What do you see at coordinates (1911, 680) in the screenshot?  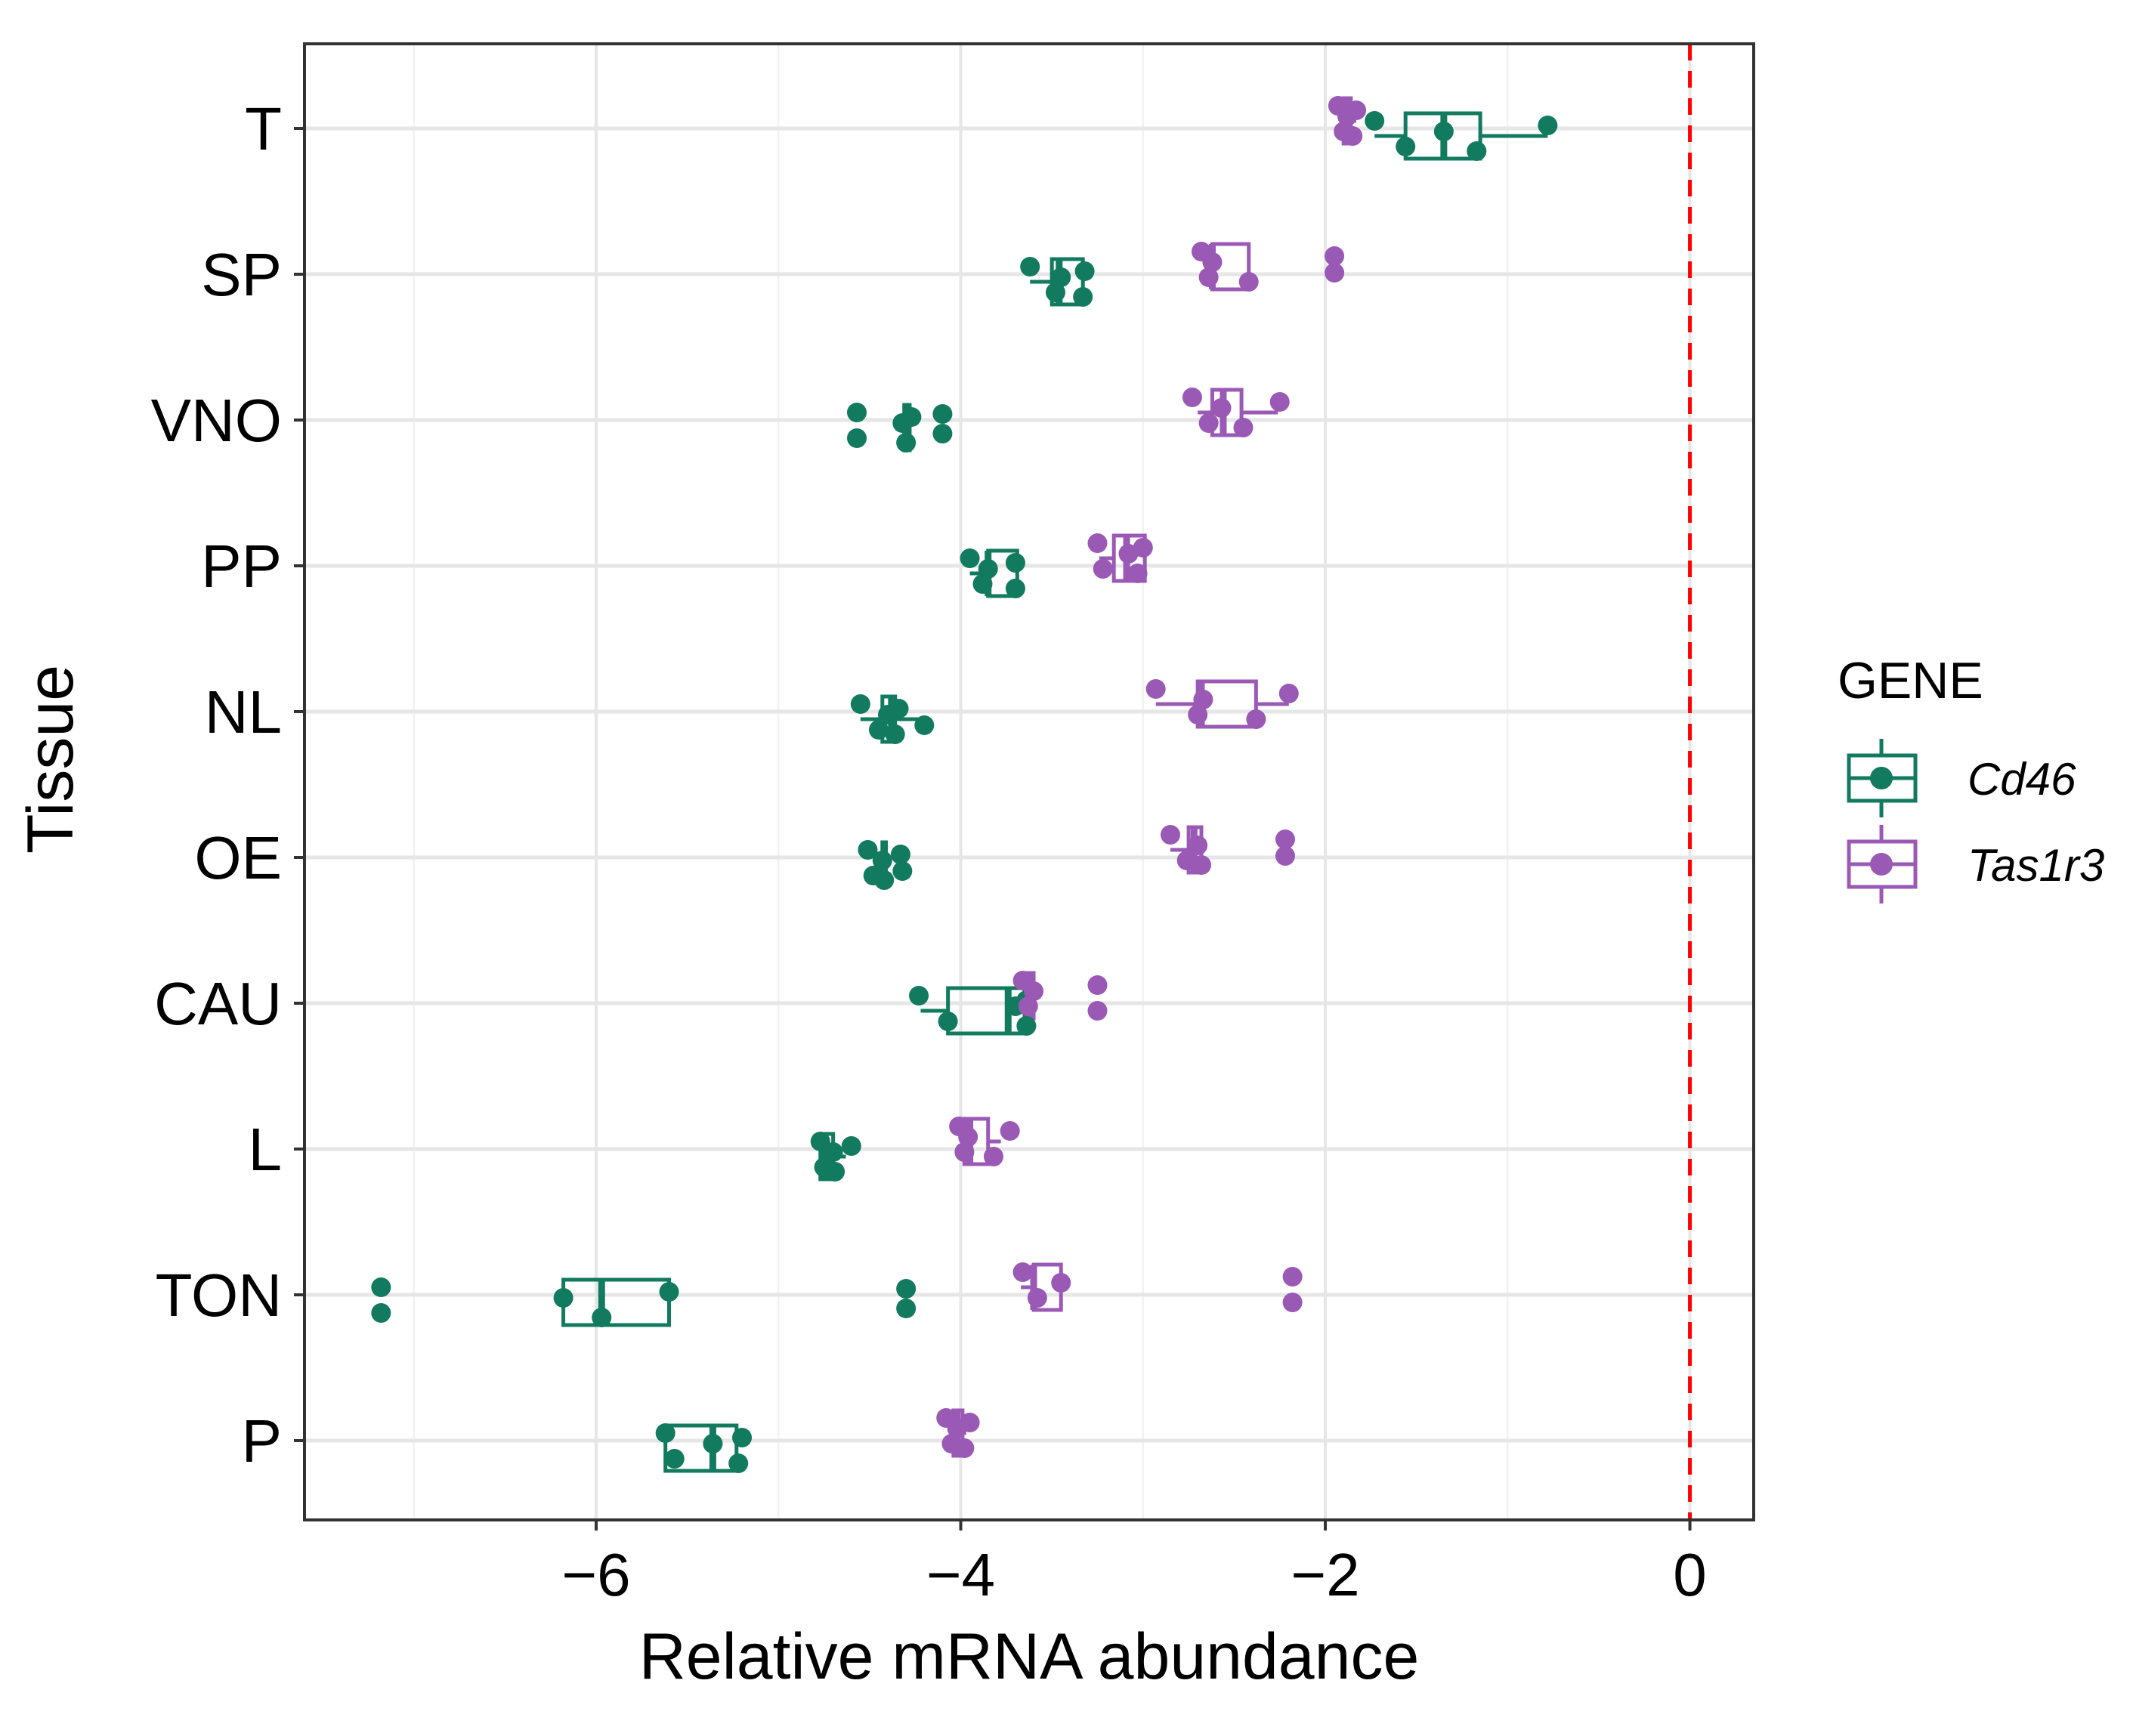 I see `legend-title: GENE` at bounding box center [1911, 680].